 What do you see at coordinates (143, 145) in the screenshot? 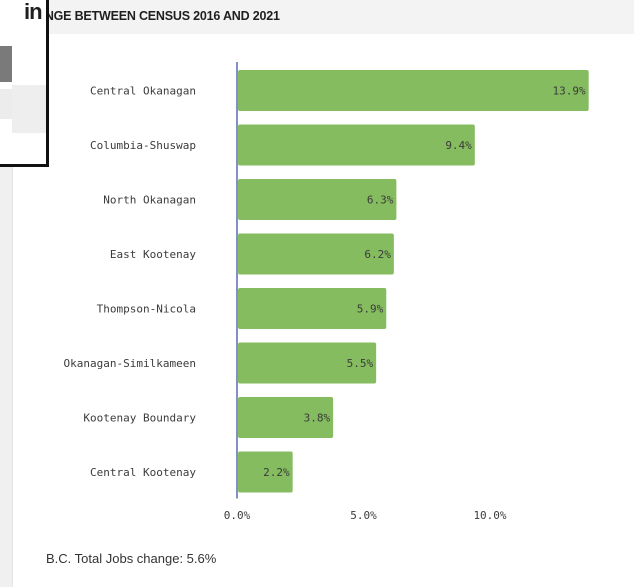
I see `category-label: Columbia-Shuswap` at bounding box center [143, 145].